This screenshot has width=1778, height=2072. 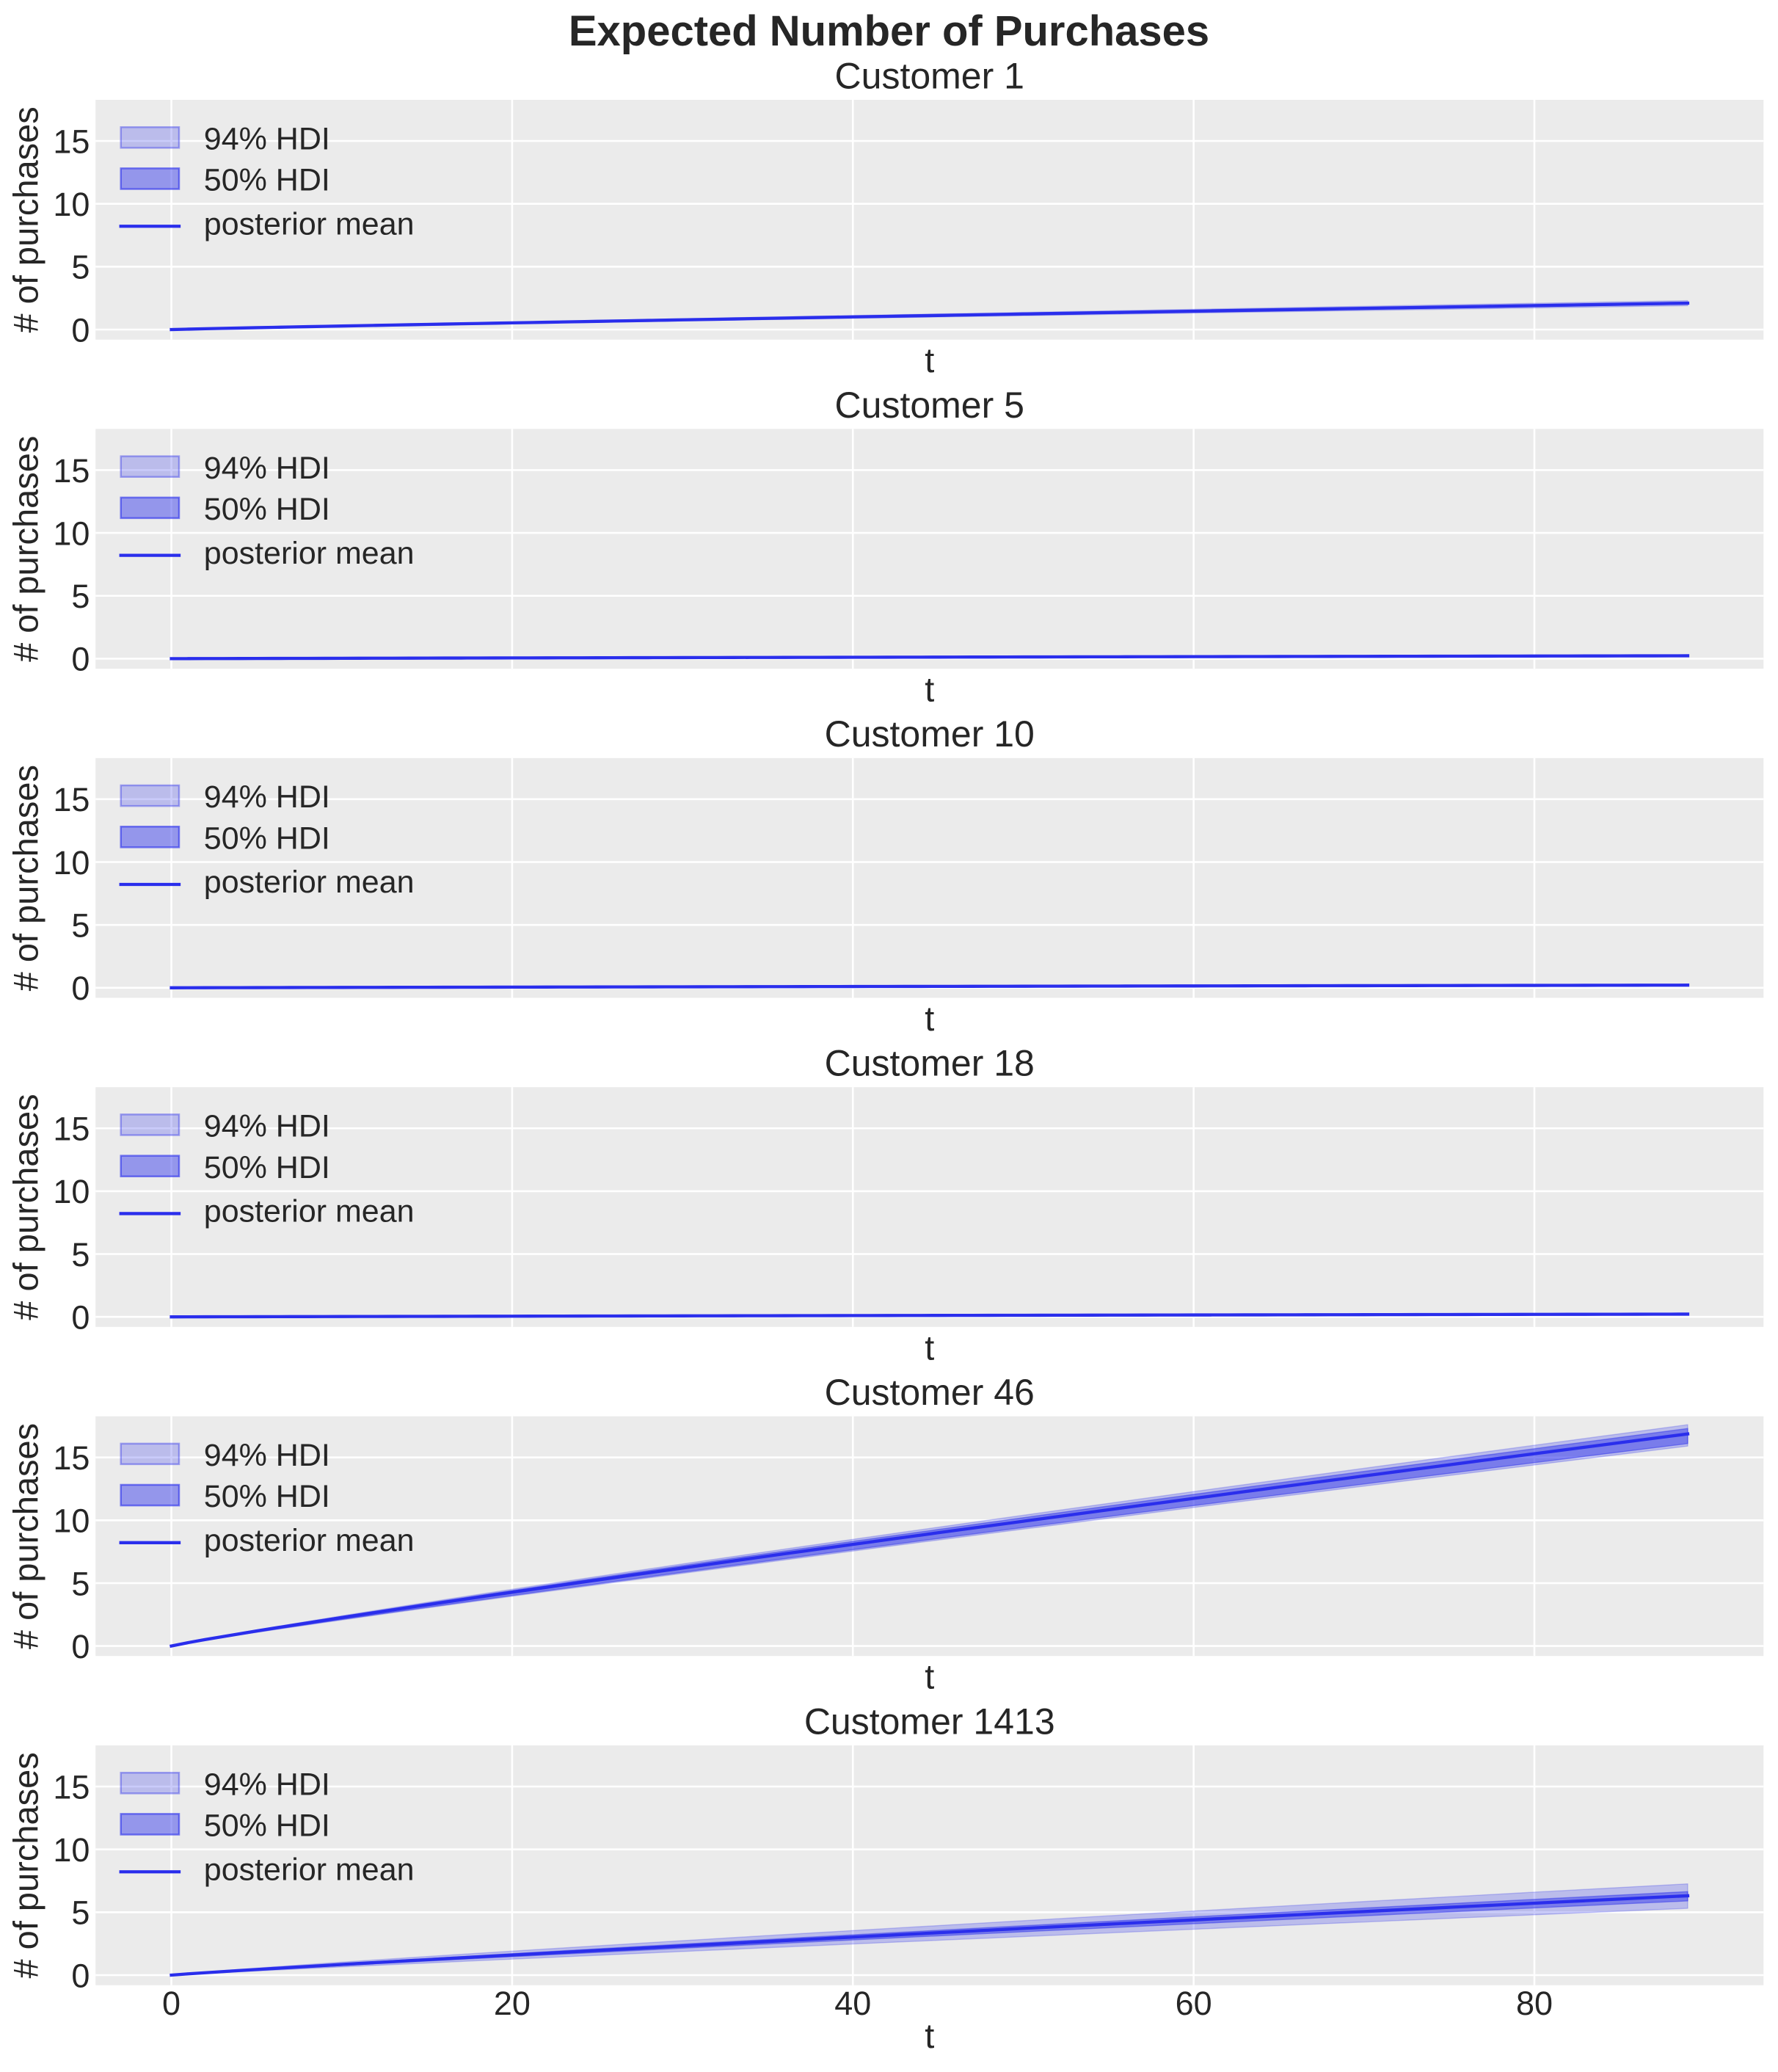 What do you see at coordinates (929, 405) in the screenshot?
I see `svg-text: Customer 5` at bounding box center [929, 405].